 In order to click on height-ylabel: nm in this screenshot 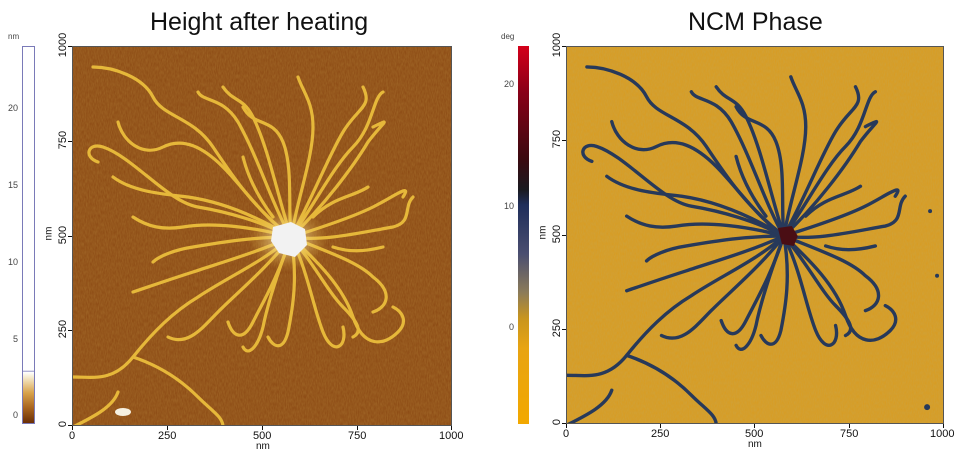, I will do `click(49, 233)`.